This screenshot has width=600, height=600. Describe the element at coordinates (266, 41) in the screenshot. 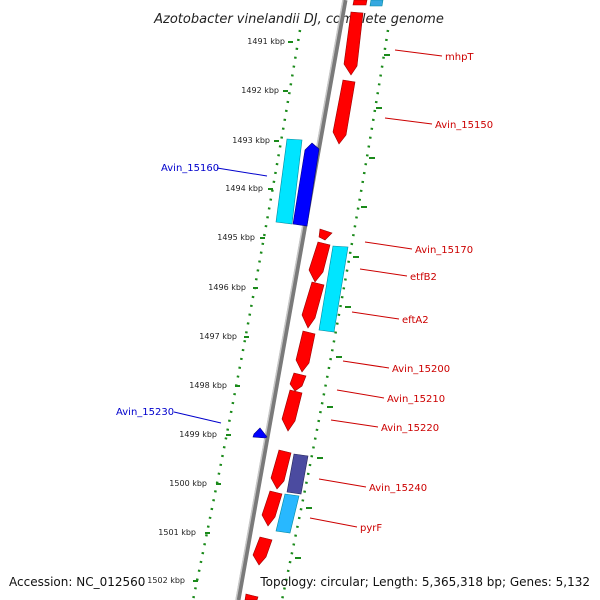

I see `kbp-label: 1491 kbp` at that location.